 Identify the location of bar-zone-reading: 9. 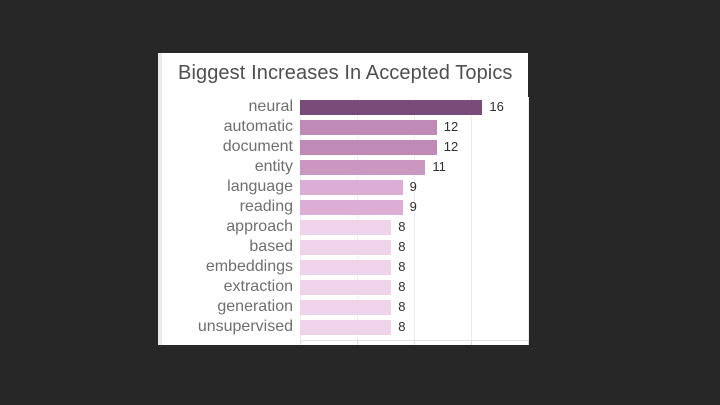
(414, 207).